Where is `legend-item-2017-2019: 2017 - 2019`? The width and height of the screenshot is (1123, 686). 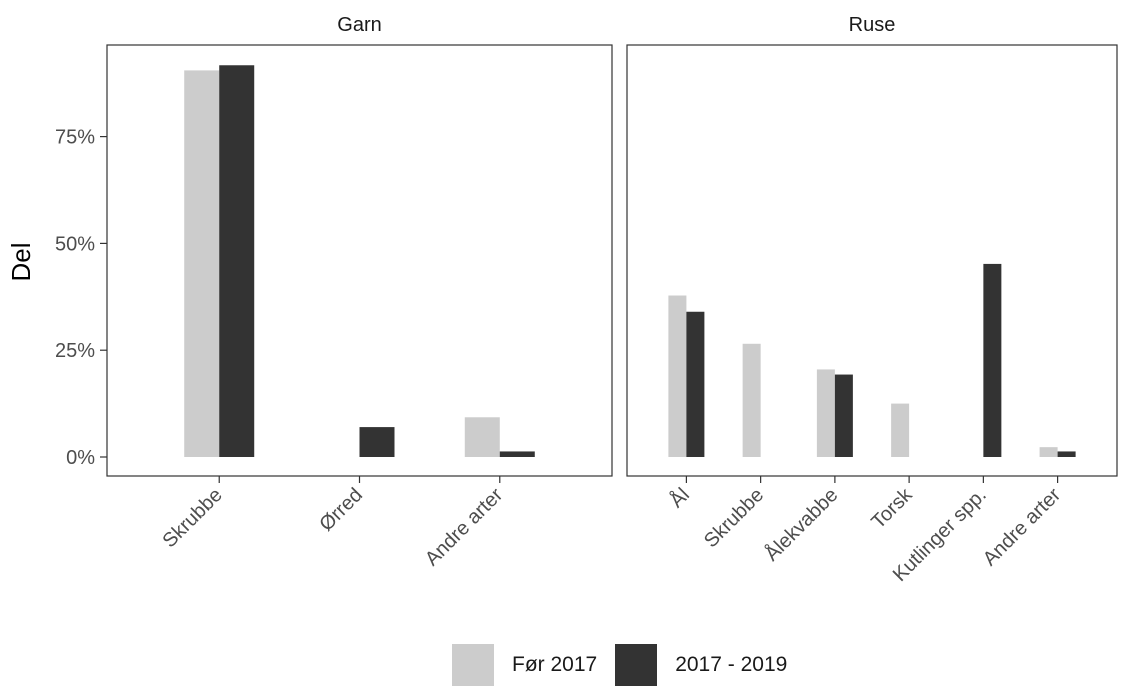 legend-item-2017-2019: 2017 - 2019 is located at coordinates (701, 665).